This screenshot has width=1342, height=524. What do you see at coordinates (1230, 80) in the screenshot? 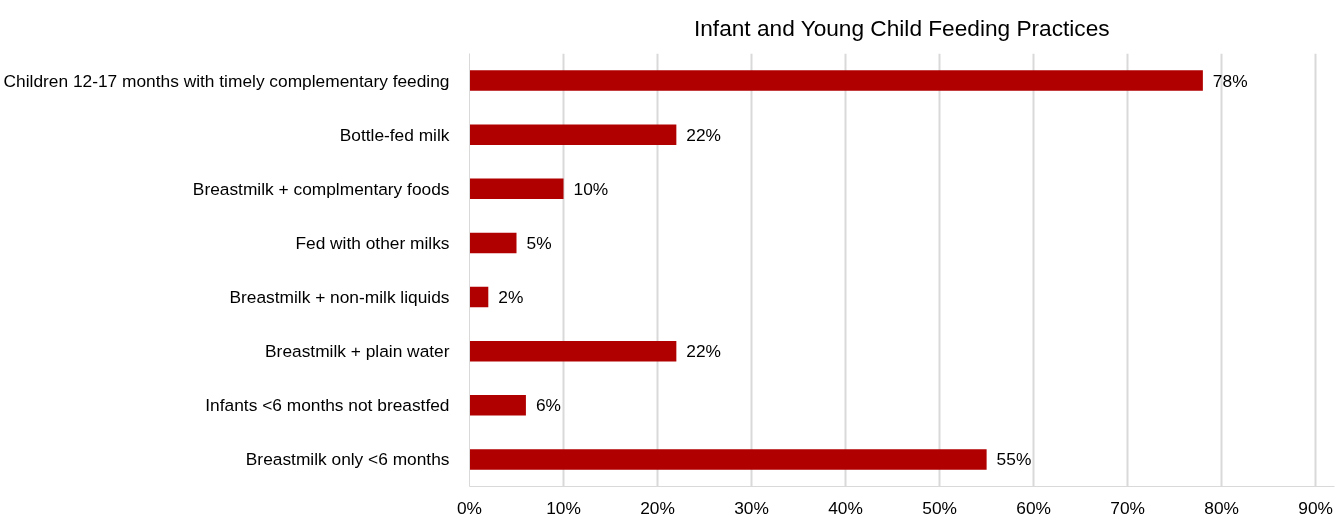
I see `data-label: 78%` at bounding box center [1230, 80].